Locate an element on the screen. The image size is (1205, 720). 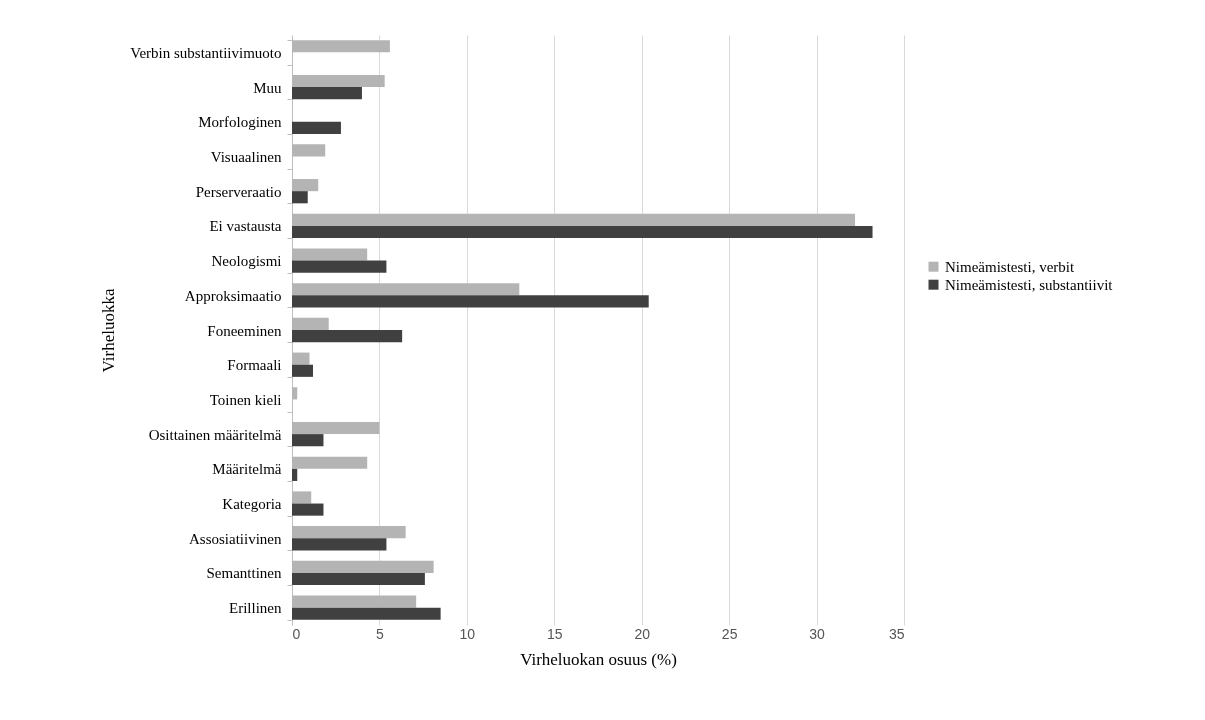
legend-label: Nimeämistesti, substantiivit is located at coordinates (1029, 284).